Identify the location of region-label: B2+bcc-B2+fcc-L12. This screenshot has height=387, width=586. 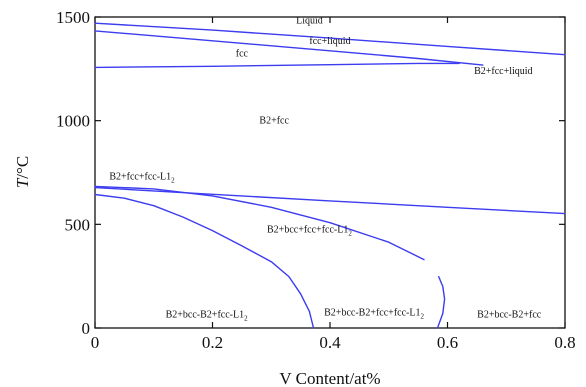
(207, 316).